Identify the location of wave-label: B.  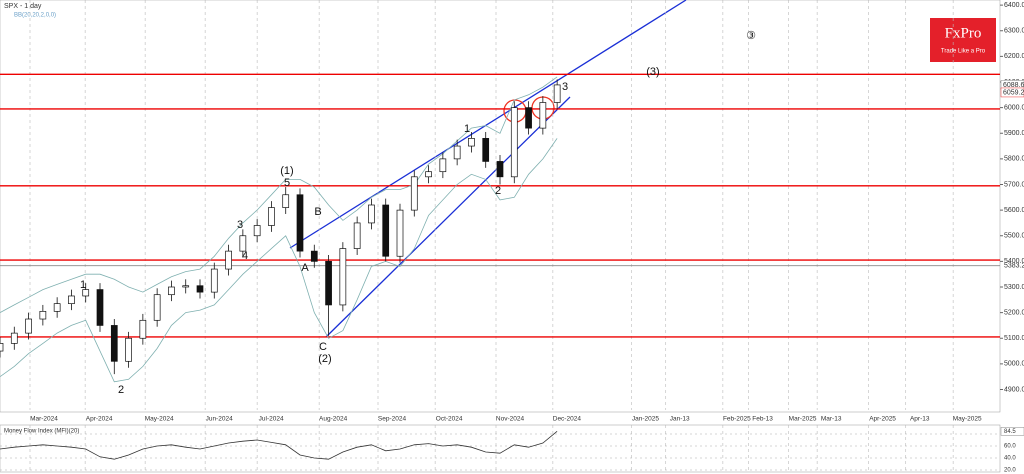
(317, 212).